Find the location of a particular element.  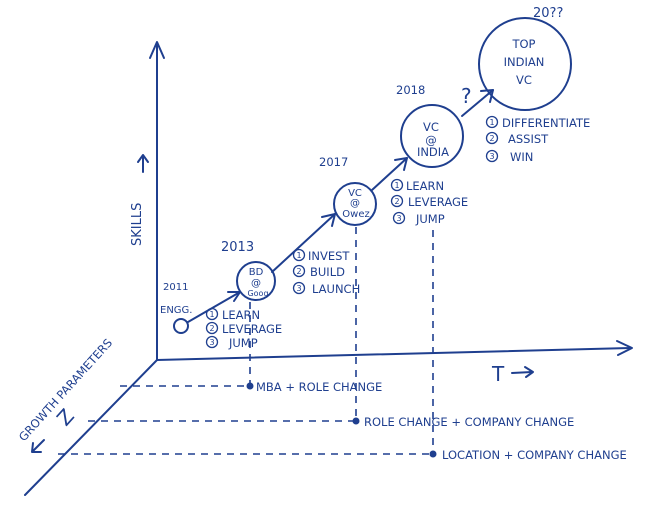

skills-label-arrow is located at coordinates (143, 163).